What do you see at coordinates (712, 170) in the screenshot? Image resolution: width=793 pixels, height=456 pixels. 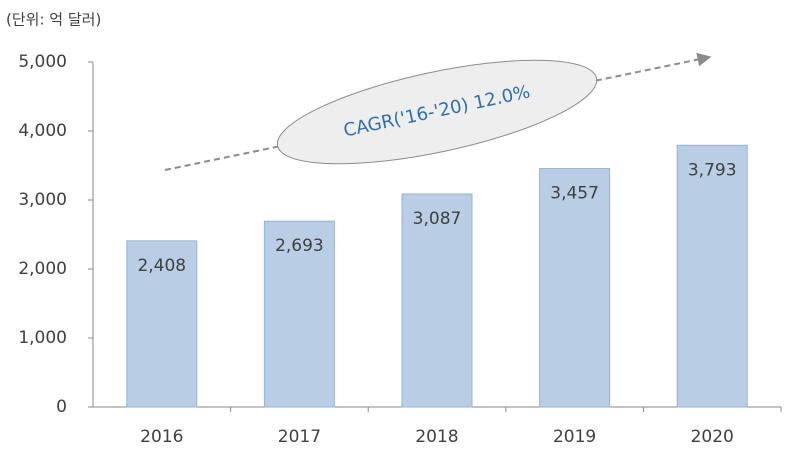 I see `value-label: 3,793` at bounding box center [712, 170].